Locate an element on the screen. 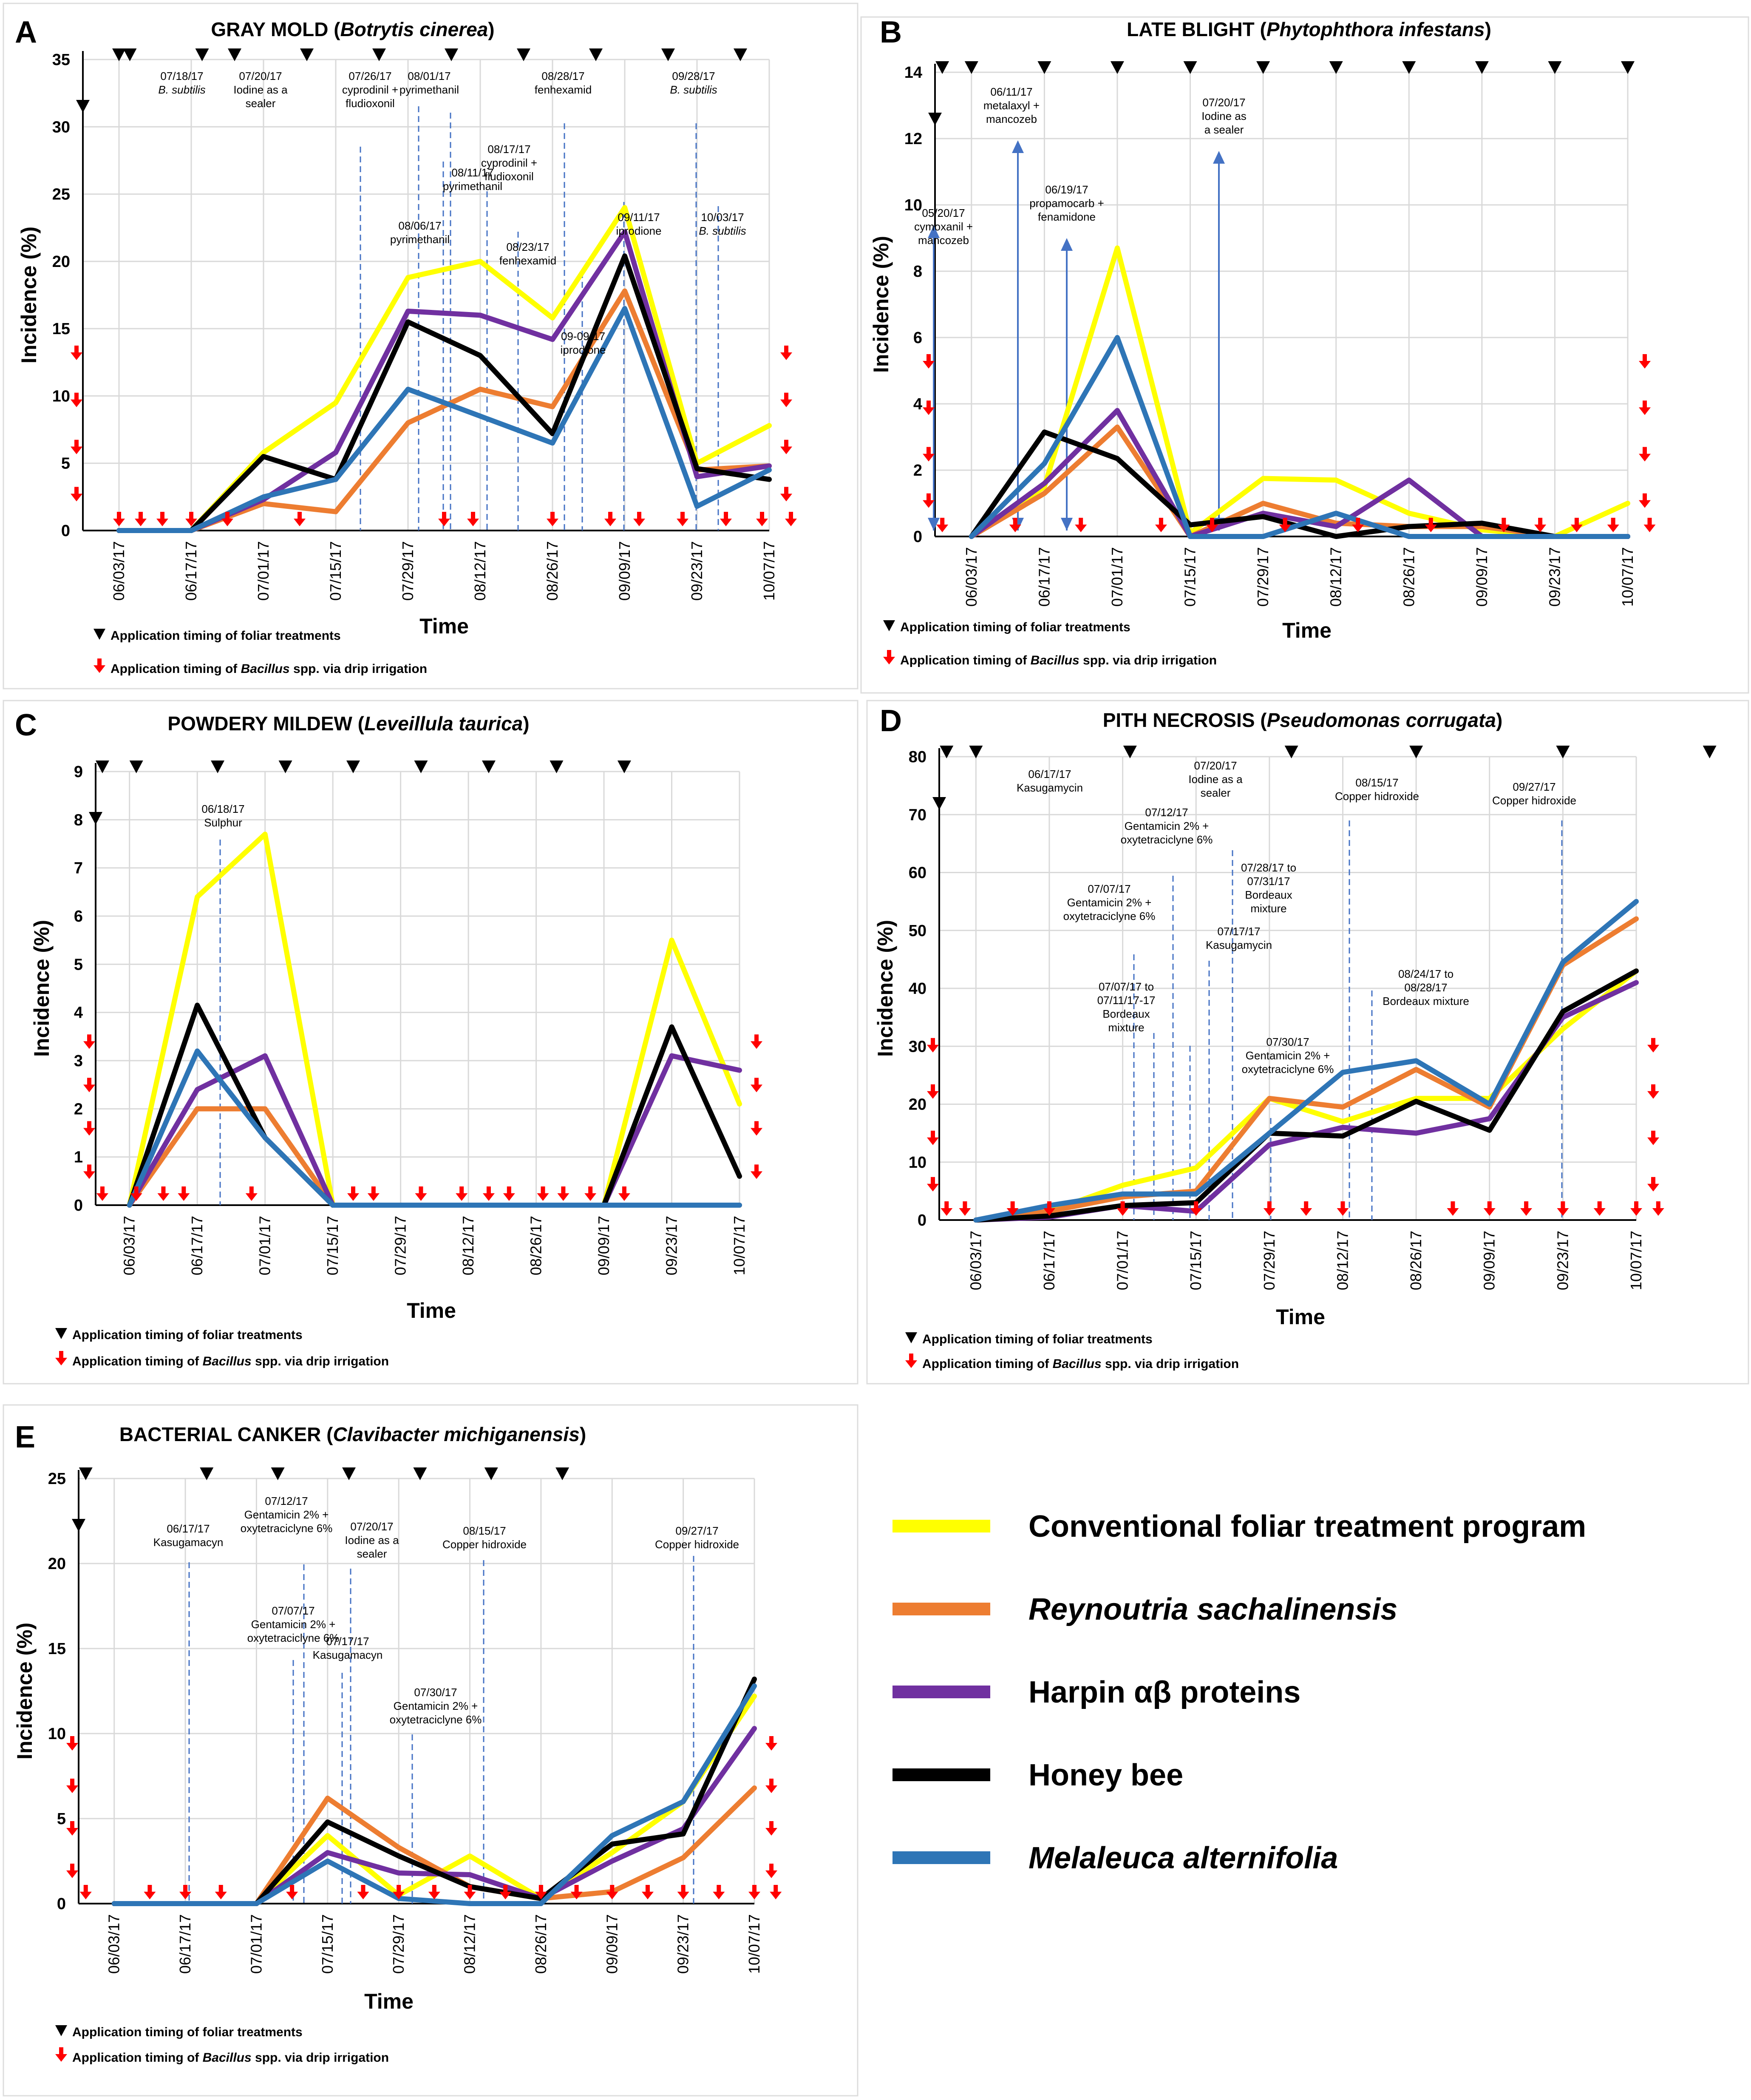 Image resolution: width=1751 pixels, height=2100 pixels. treatment-annotation: B. subtilis is located at coordinates (181, 90).